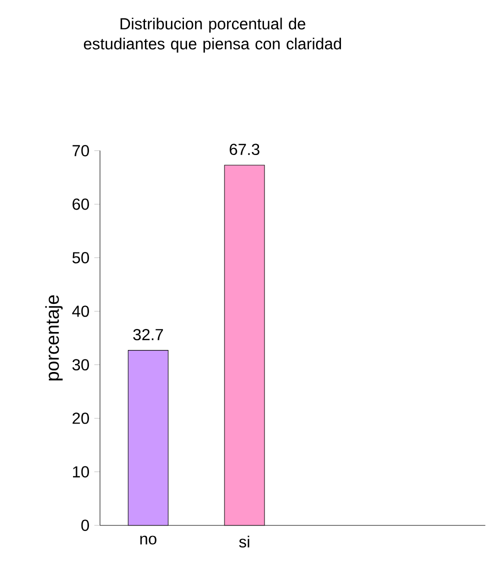 This screenshot has width=494, height=564. Describe the element at coordinates (54, 337) in the screenshot. I see `y-axis-title: porcentaje` at that location.